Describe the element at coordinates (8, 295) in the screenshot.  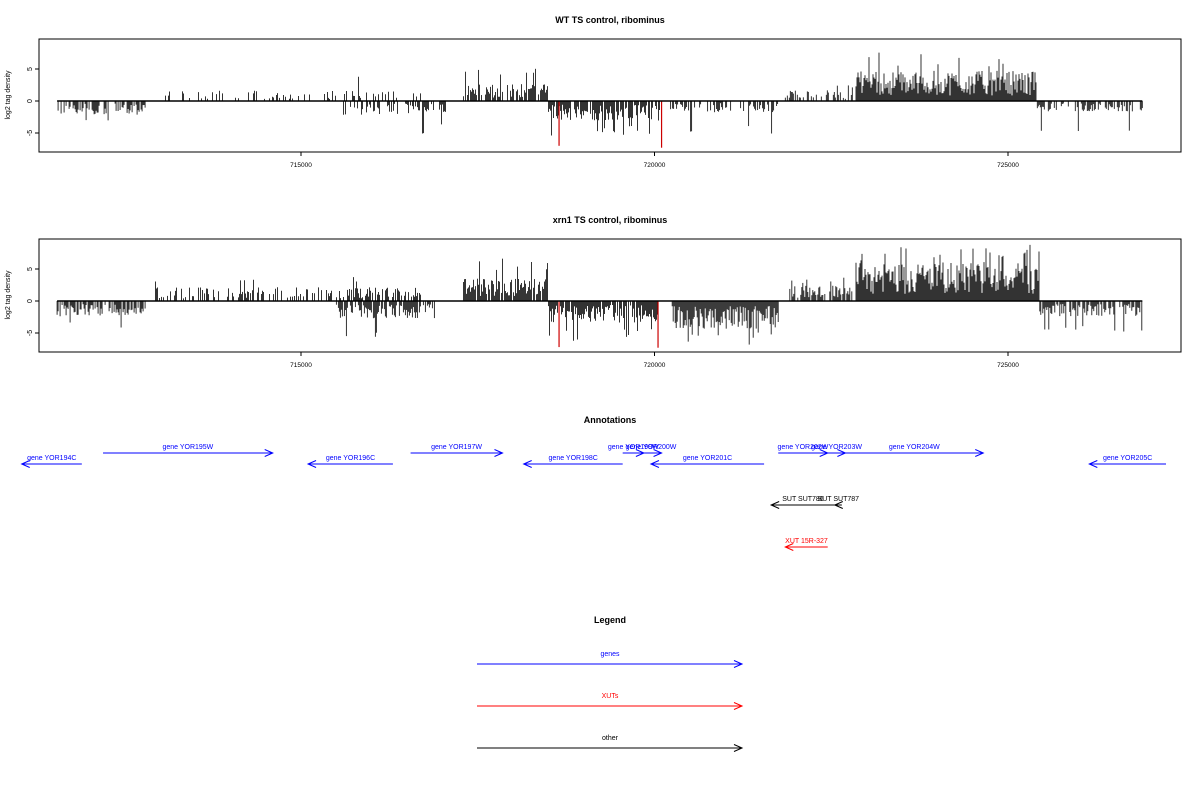
I see `xrn1-y-axis-label: log2 tag density` at that location.